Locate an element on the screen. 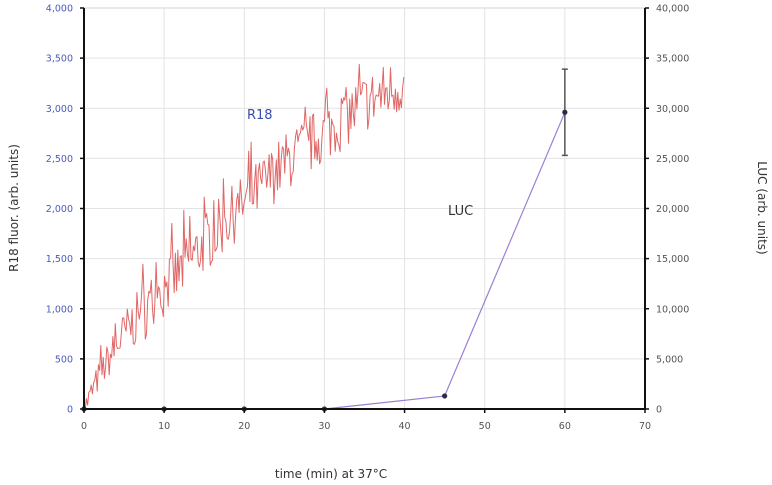 The width and height of the screenshot is (772, 485). y-tick-label: 3,500 is located at coordinates (59, 59).